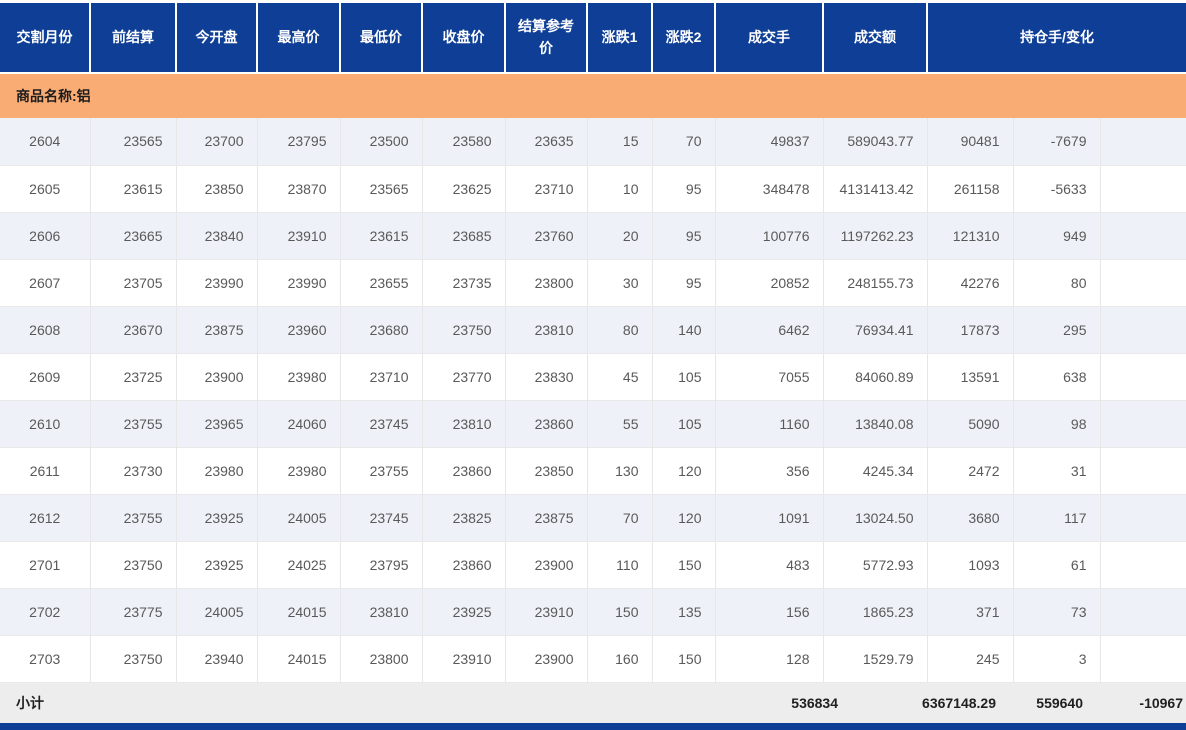  I want to click on prev-settlement-cell: 23615, so click(133, 189).